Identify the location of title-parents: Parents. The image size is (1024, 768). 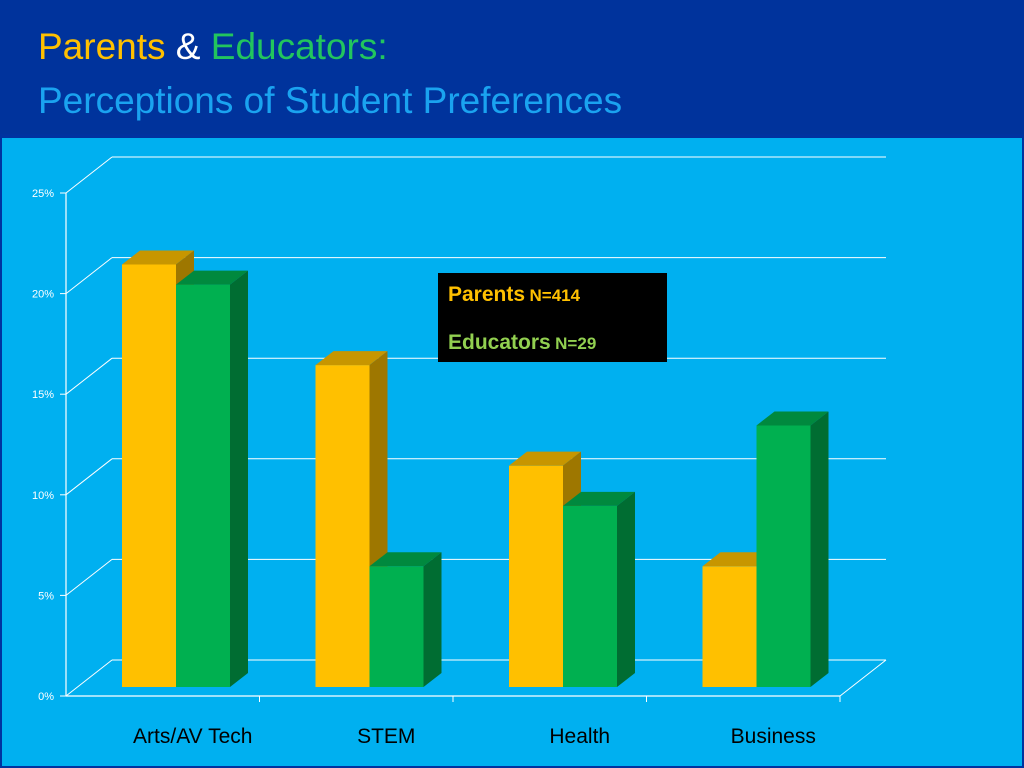
(102, 46).